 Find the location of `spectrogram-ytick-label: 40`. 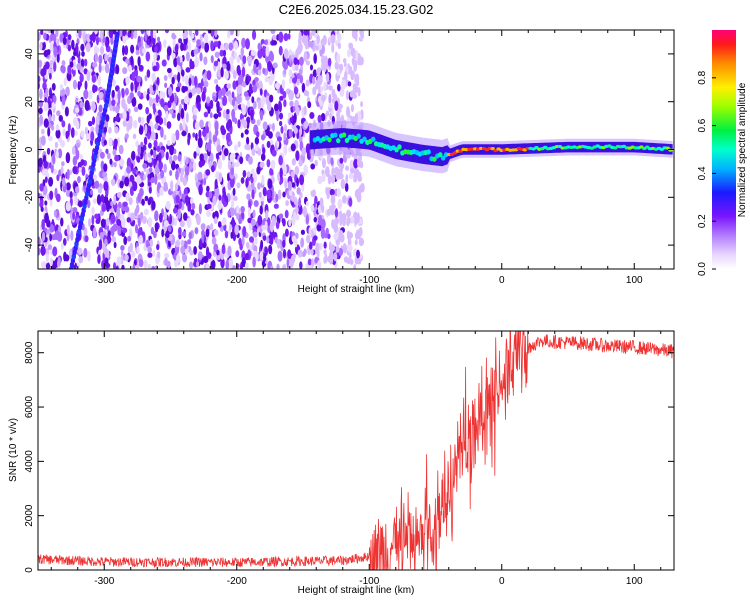

spectrogram-ytick-label: 40 is located at coordinates (29, 54).